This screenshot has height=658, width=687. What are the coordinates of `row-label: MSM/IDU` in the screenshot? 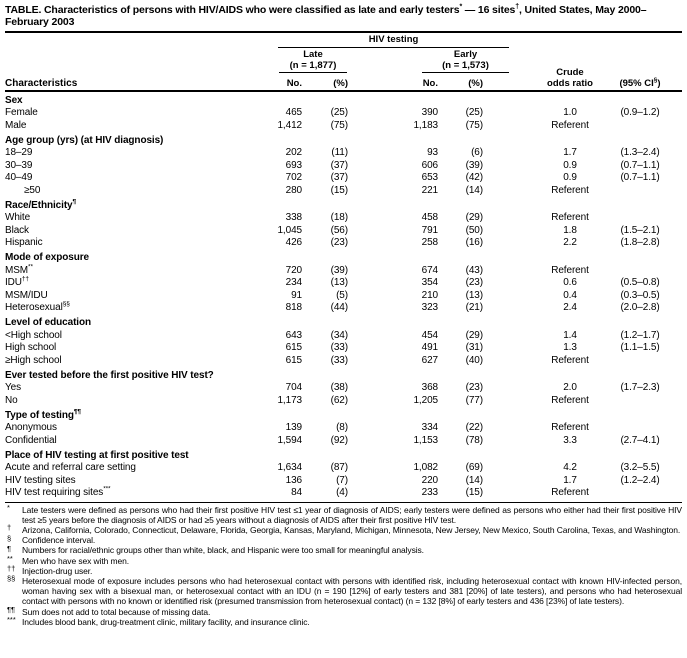 It's located at (26, 295).